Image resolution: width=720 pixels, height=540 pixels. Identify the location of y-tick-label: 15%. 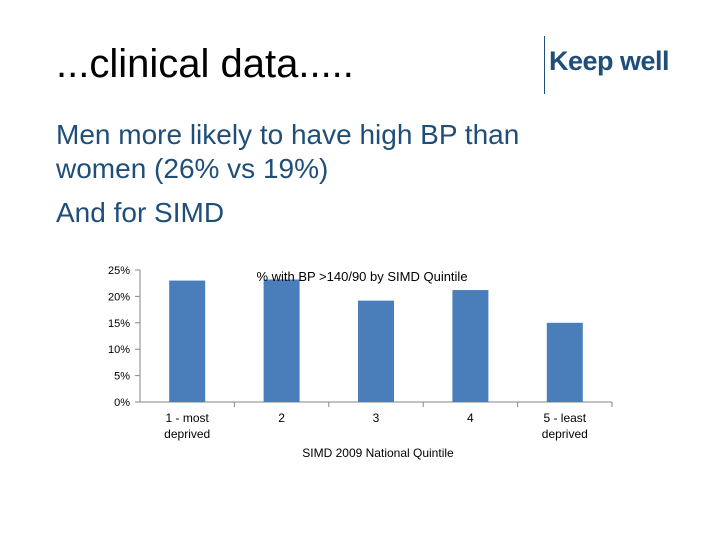
(119, 324).